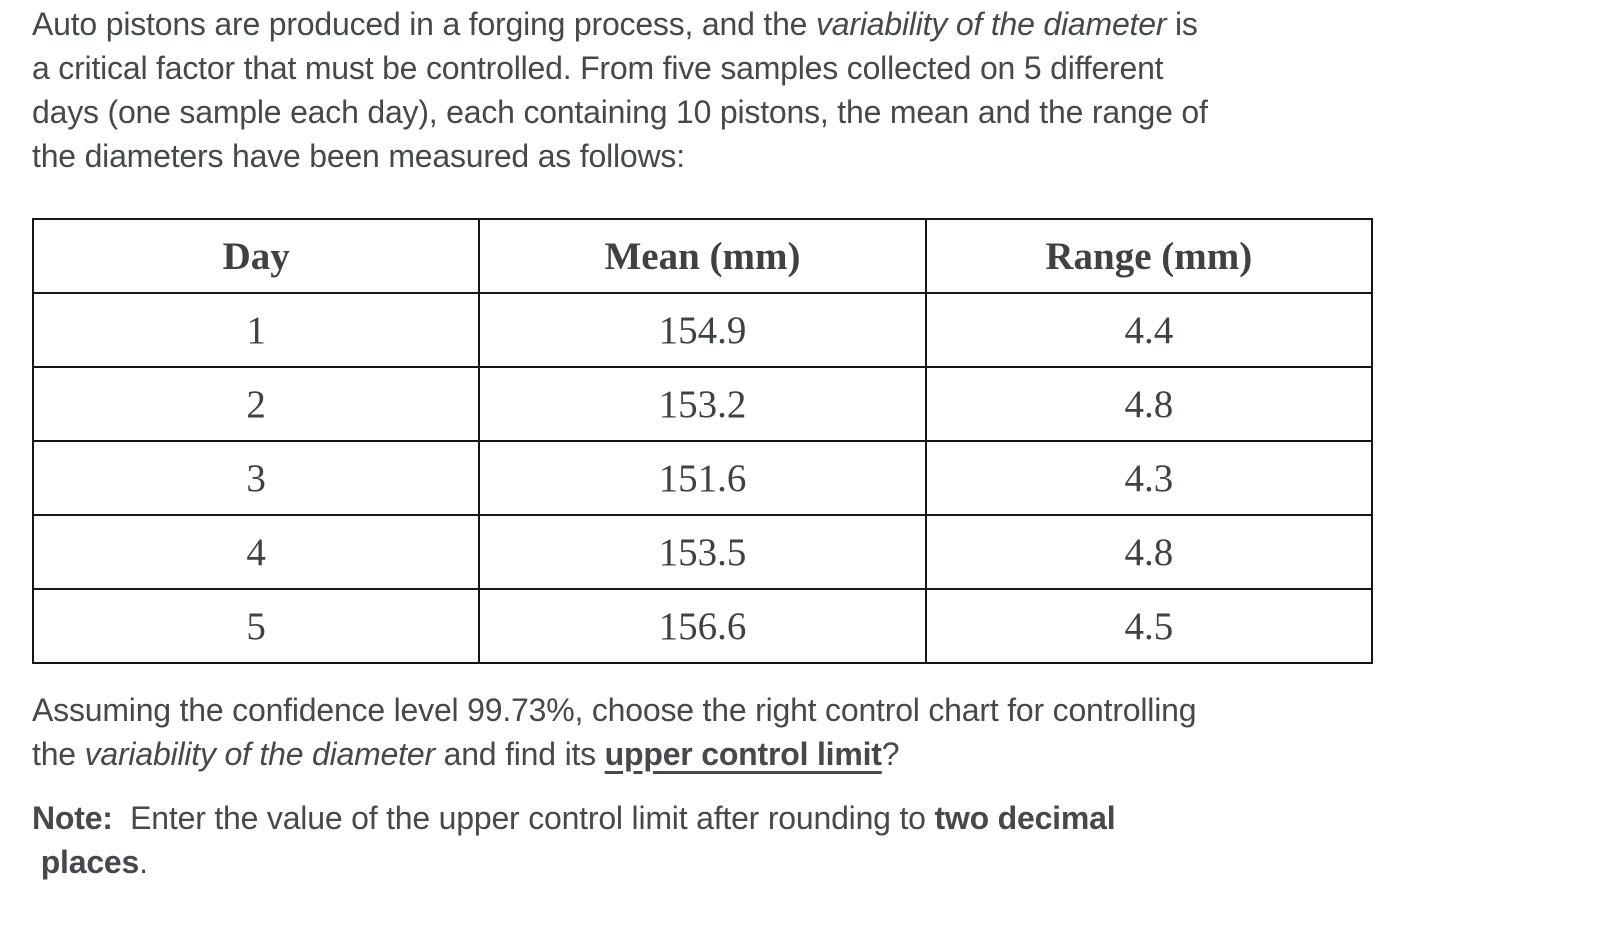 The height and width of the screenshot is (948, 1604). I want to click on table-row: Day Mean (mm) Range (mm), so click(702, 256).